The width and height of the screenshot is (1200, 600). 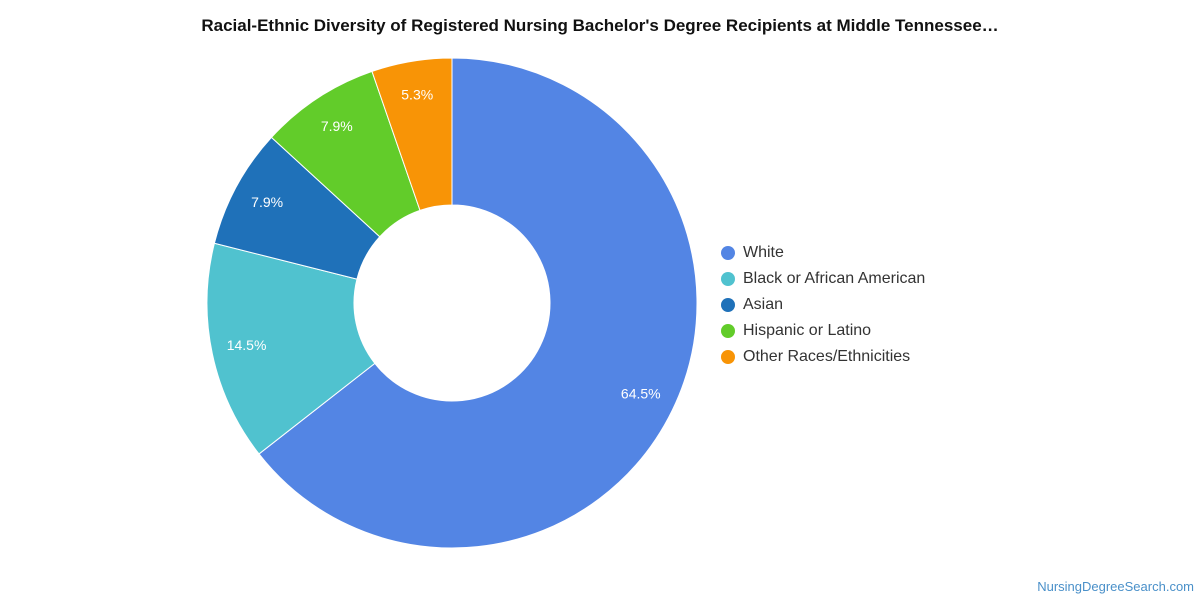 What do you see at coordinates (417, 95) in the screenshot?
I see `slice-label-other-races-ethnicities: 5.3%` at bounding box center [417, 95].